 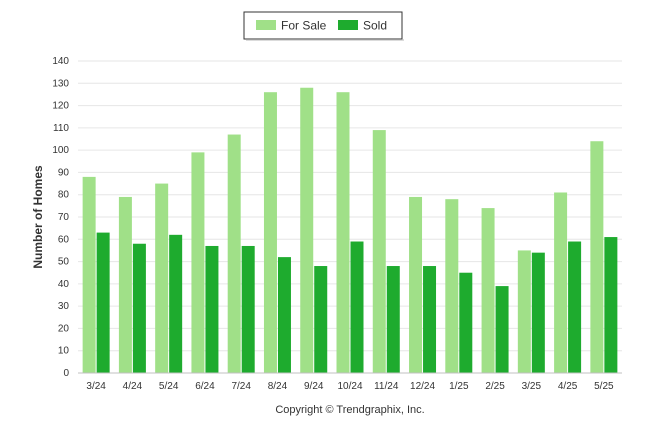 I want to click on legend-label: Sold, so click(x=375, y=26).